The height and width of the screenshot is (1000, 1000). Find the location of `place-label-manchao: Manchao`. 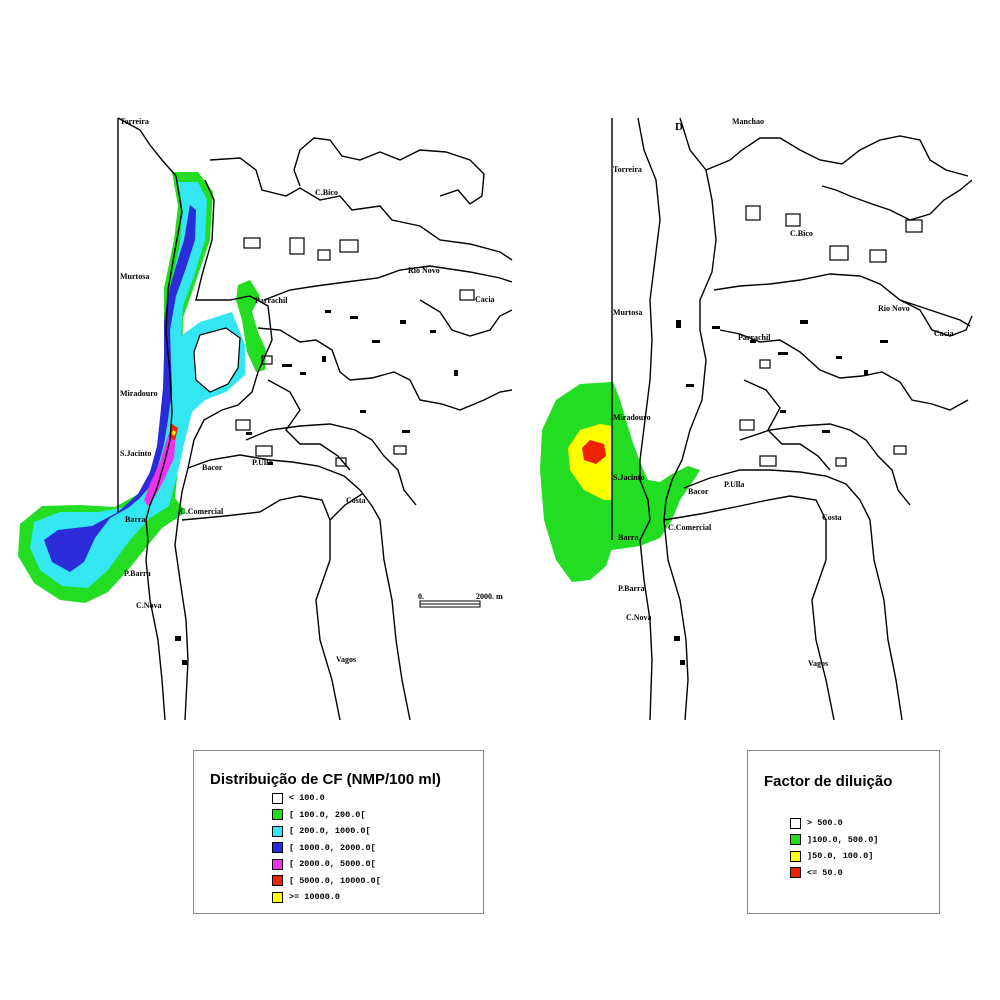

place-label-manchao: Manchao is located at coordinates (748, 121).